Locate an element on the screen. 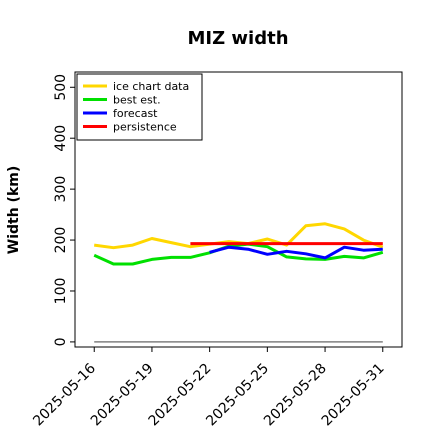 The image size is (440, 440). series-line-forecast is located at coordinates (296, 252).